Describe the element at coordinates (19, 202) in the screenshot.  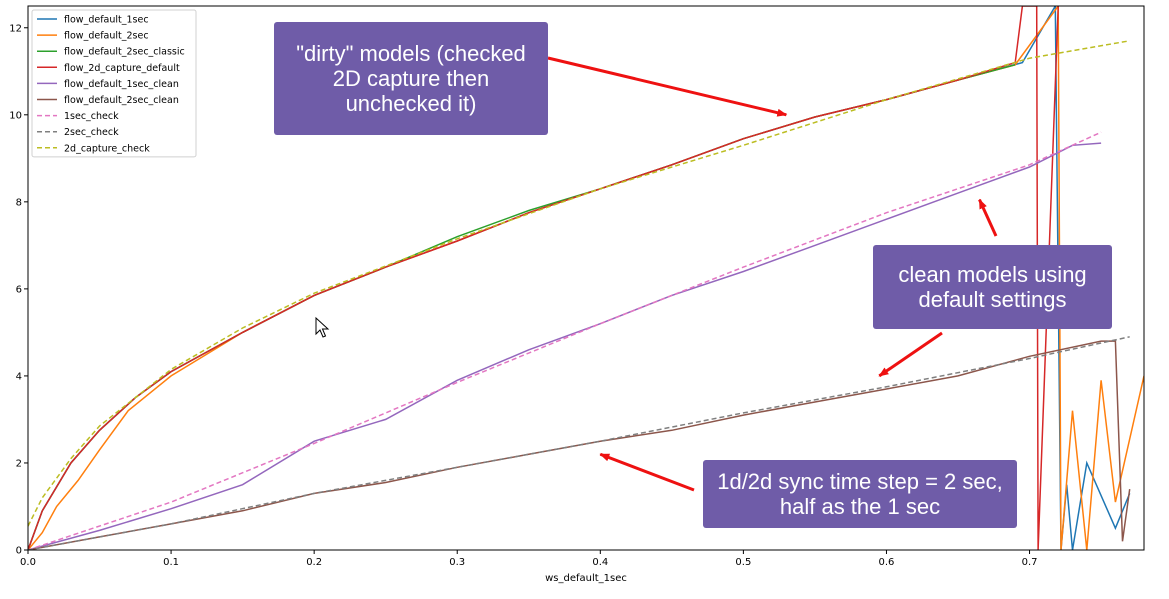
I see `y-tick-label: 8` at that location.